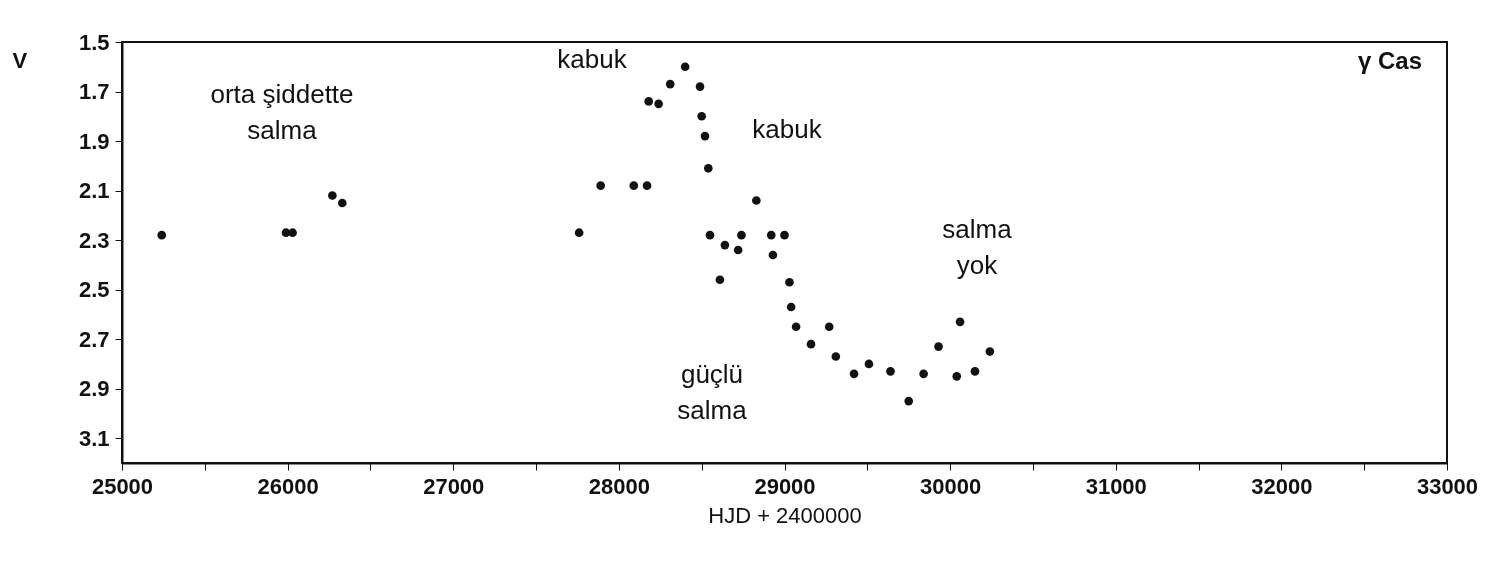 This screenshot has width=1504, height=575. Describe the element at coordinates (1282, 486) in the screenshot. I see `x-tick-label: 32000` at that location.